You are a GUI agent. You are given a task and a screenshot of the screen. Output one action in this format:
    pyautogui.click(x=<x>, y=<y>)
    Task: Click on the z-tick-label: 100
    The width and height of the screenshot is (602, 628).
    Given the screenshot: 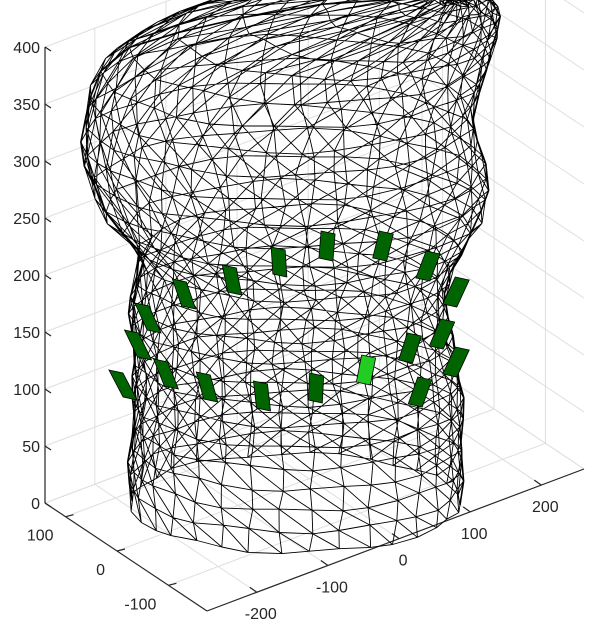 What is the action you would take?
    pyautogui.click(x=26, y=390)
    